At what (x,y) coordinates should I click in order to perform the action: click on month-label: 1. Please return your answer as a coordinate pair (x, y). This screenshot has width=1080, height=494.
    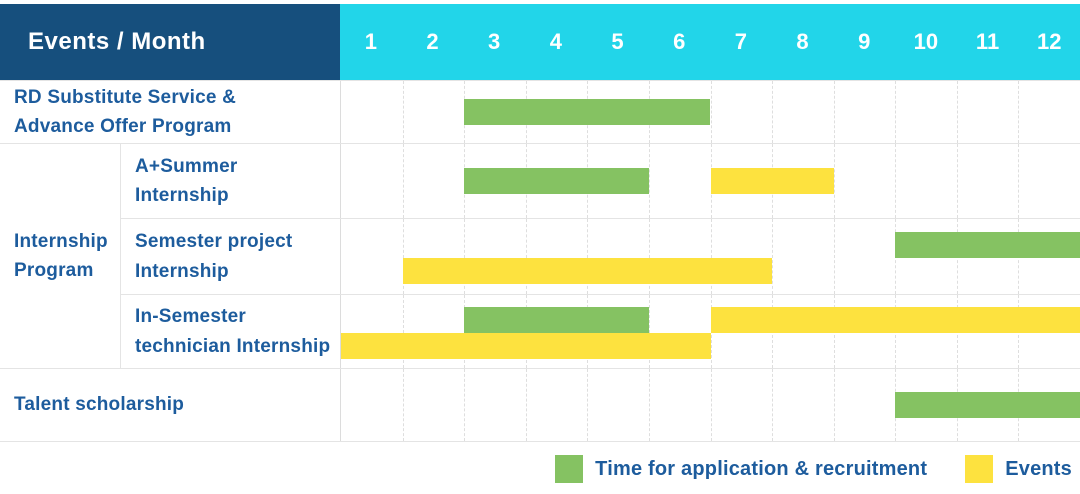
    Looking at the image, I should click on (370, 41).